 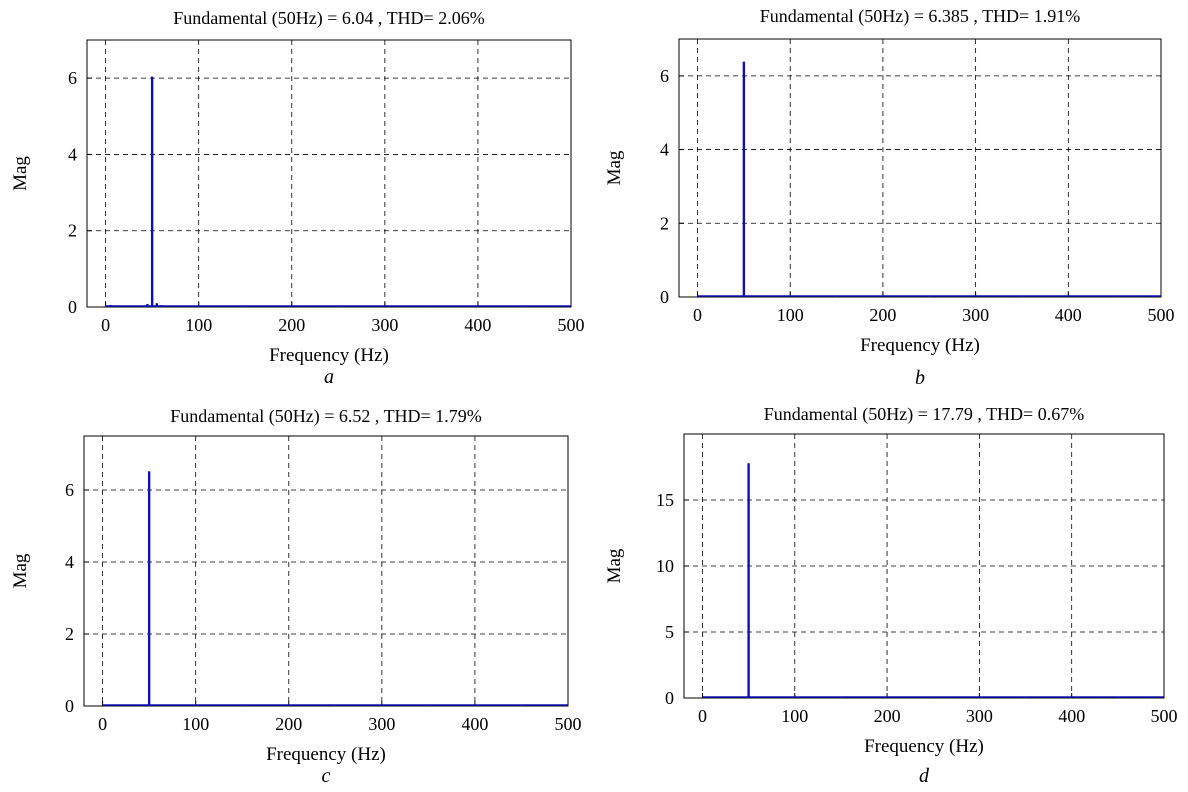 I want to click on y-tick-label: 10, so click(x=665, y=566).